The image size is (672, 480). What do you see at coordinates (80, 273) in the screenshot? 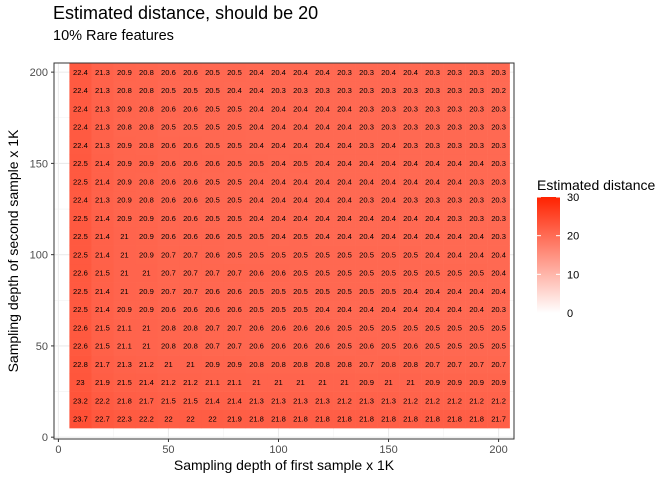
I see `cell-value-label: 22.6` at bounding box center [80, 273].